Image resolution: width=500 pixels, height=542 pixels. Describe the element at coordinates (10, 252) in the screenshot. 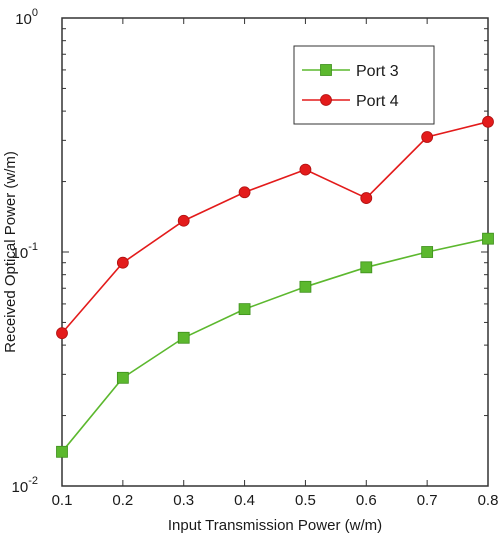

I see `y-axis-label: Received Optical Power (w/m)` at that location.